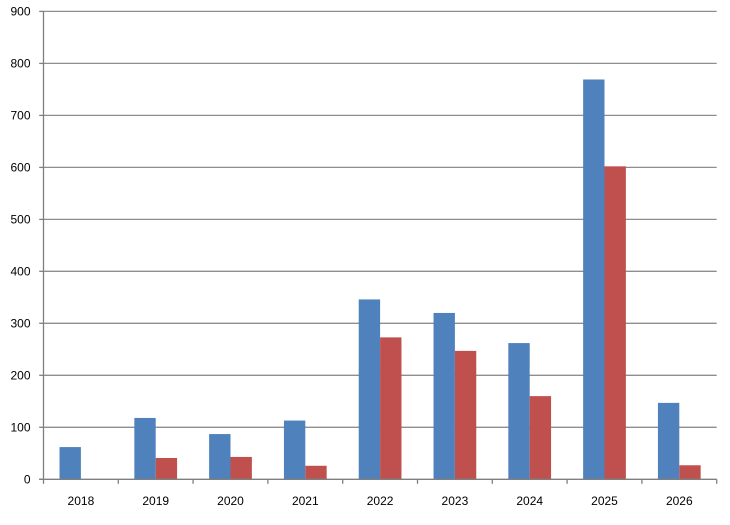 The width and height of the screenshot is (730, 525). I want to click on svg-text: 200, so click(20, 376).